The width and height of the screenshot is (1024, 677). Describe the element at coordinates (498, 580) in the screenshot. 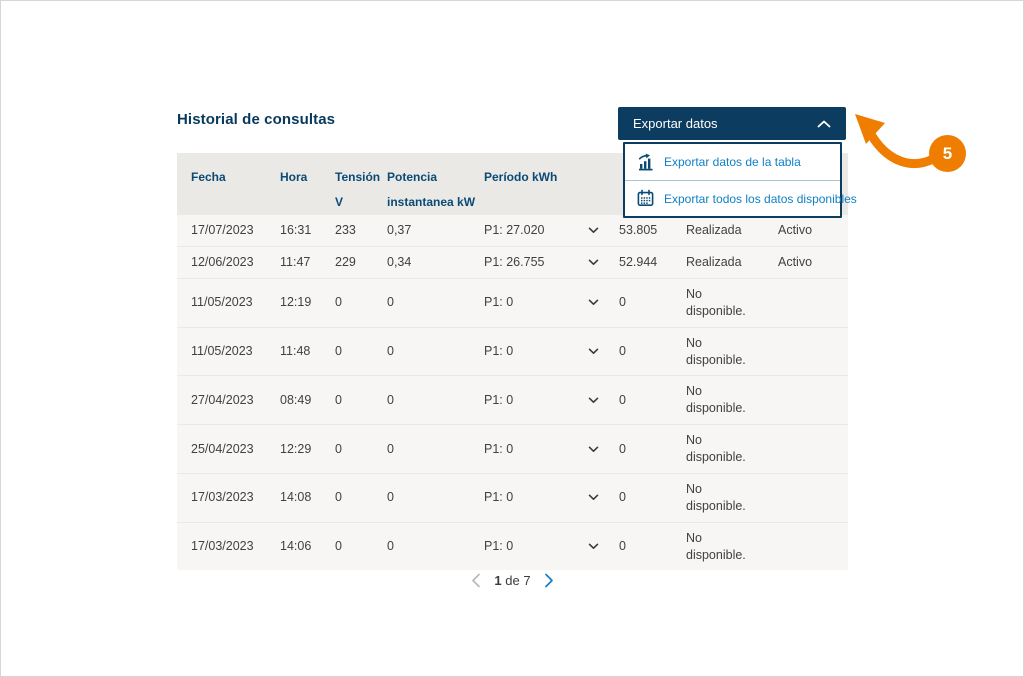

I see `pagination-current: 1` at that location.